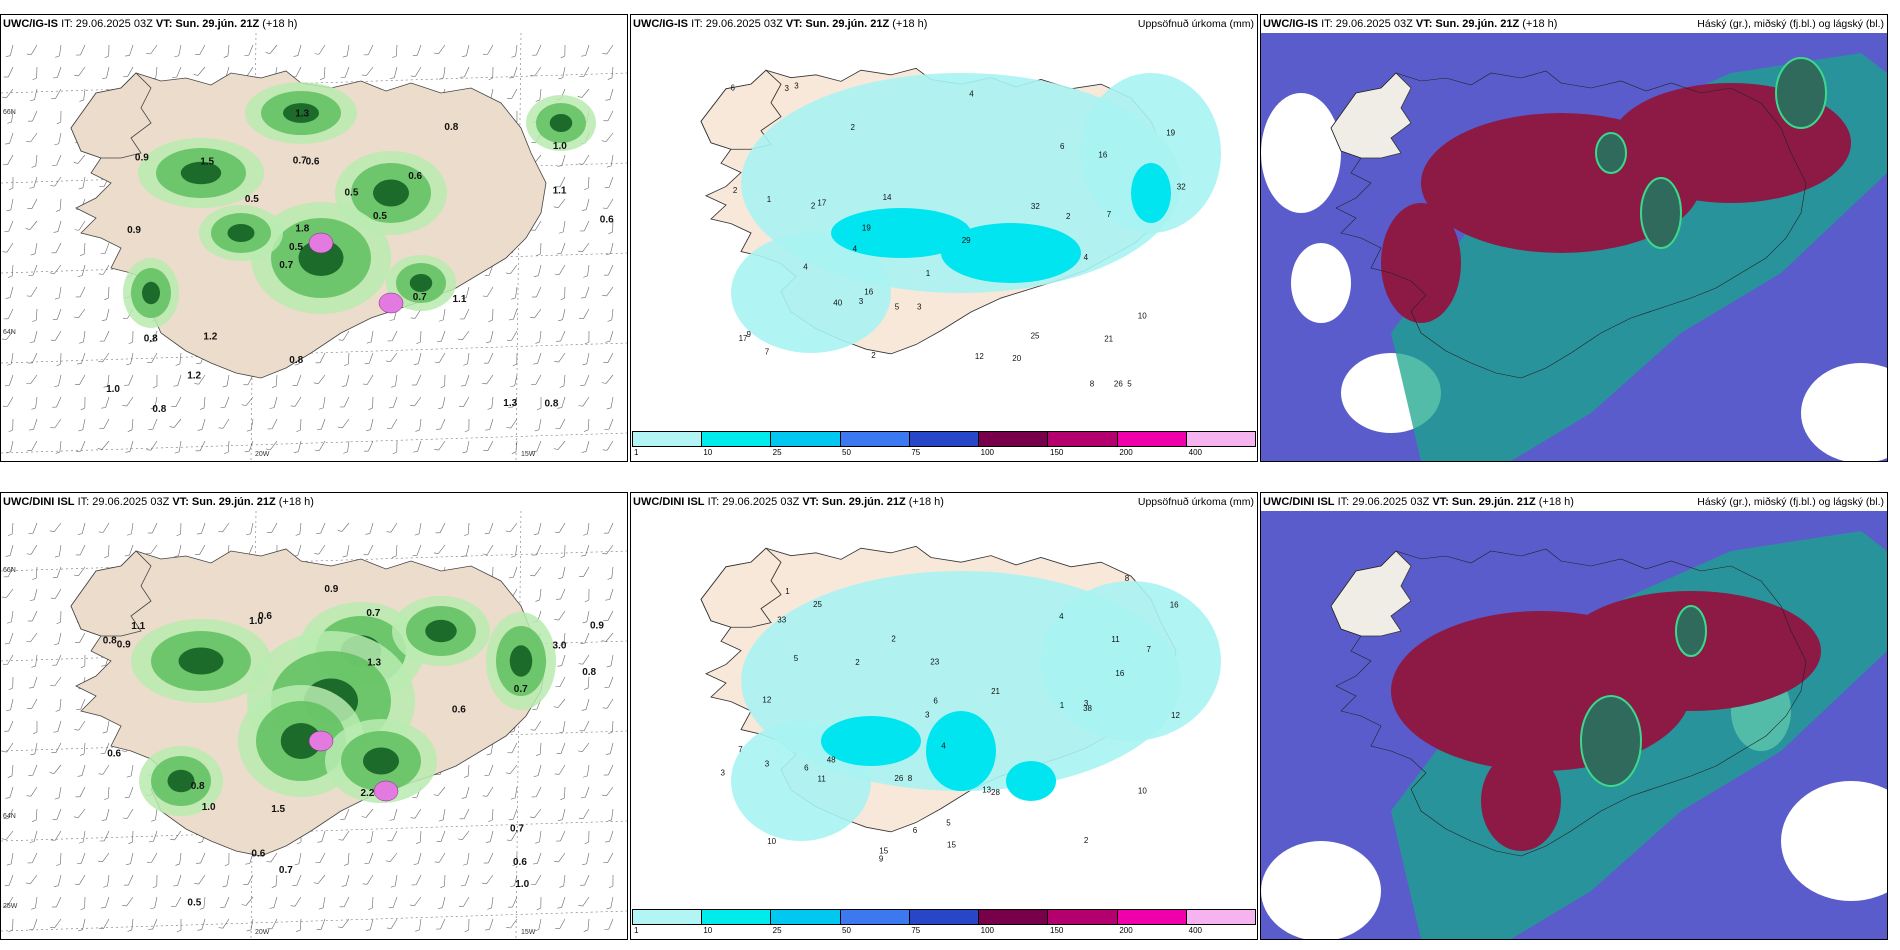 This screenshot has width=1900, height=950. Describe the element at coordinates (1440, 502) in the screenshot. I see `vt-label: VT:` at that location.